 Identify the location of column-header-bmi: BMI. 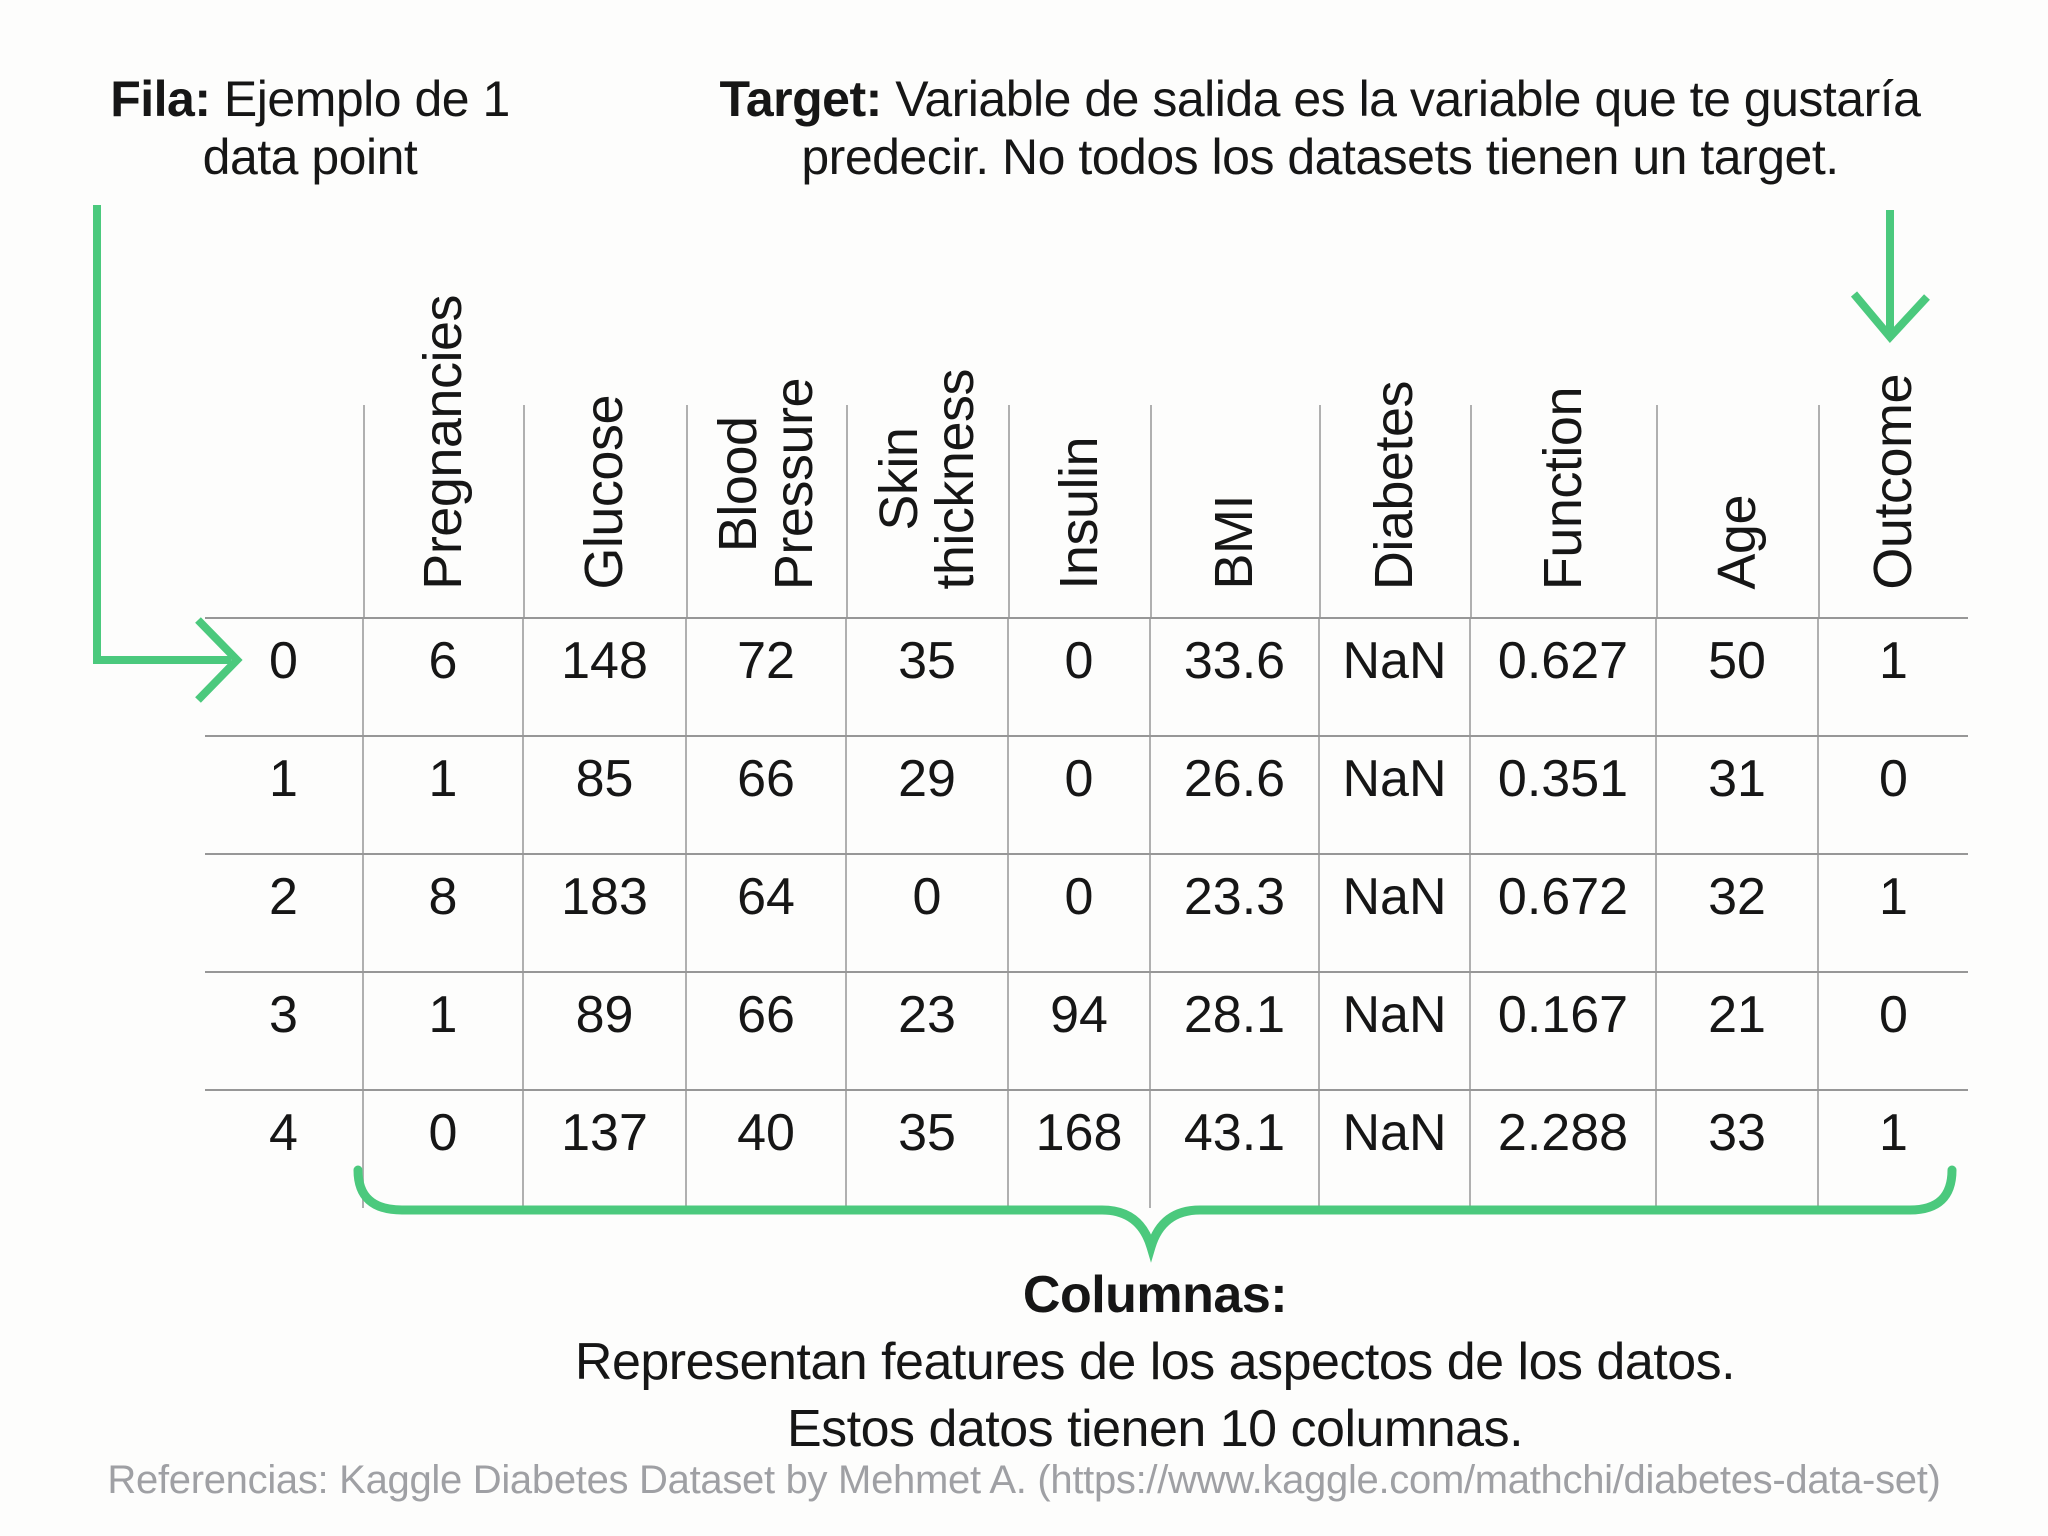
(1234, 422).